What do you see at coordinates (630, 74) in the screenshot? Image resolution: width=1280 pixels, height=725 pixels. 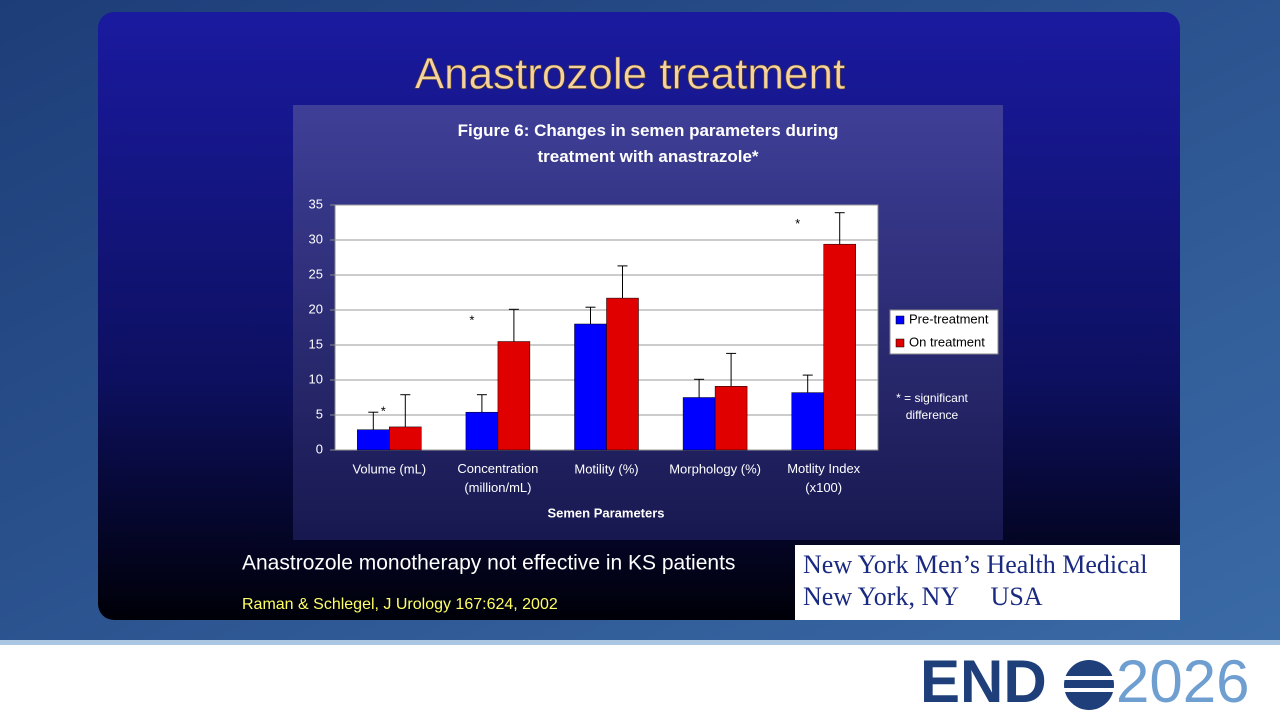 I see `slide-title: Anastrozole treatment` at bounding box center [630, 74].